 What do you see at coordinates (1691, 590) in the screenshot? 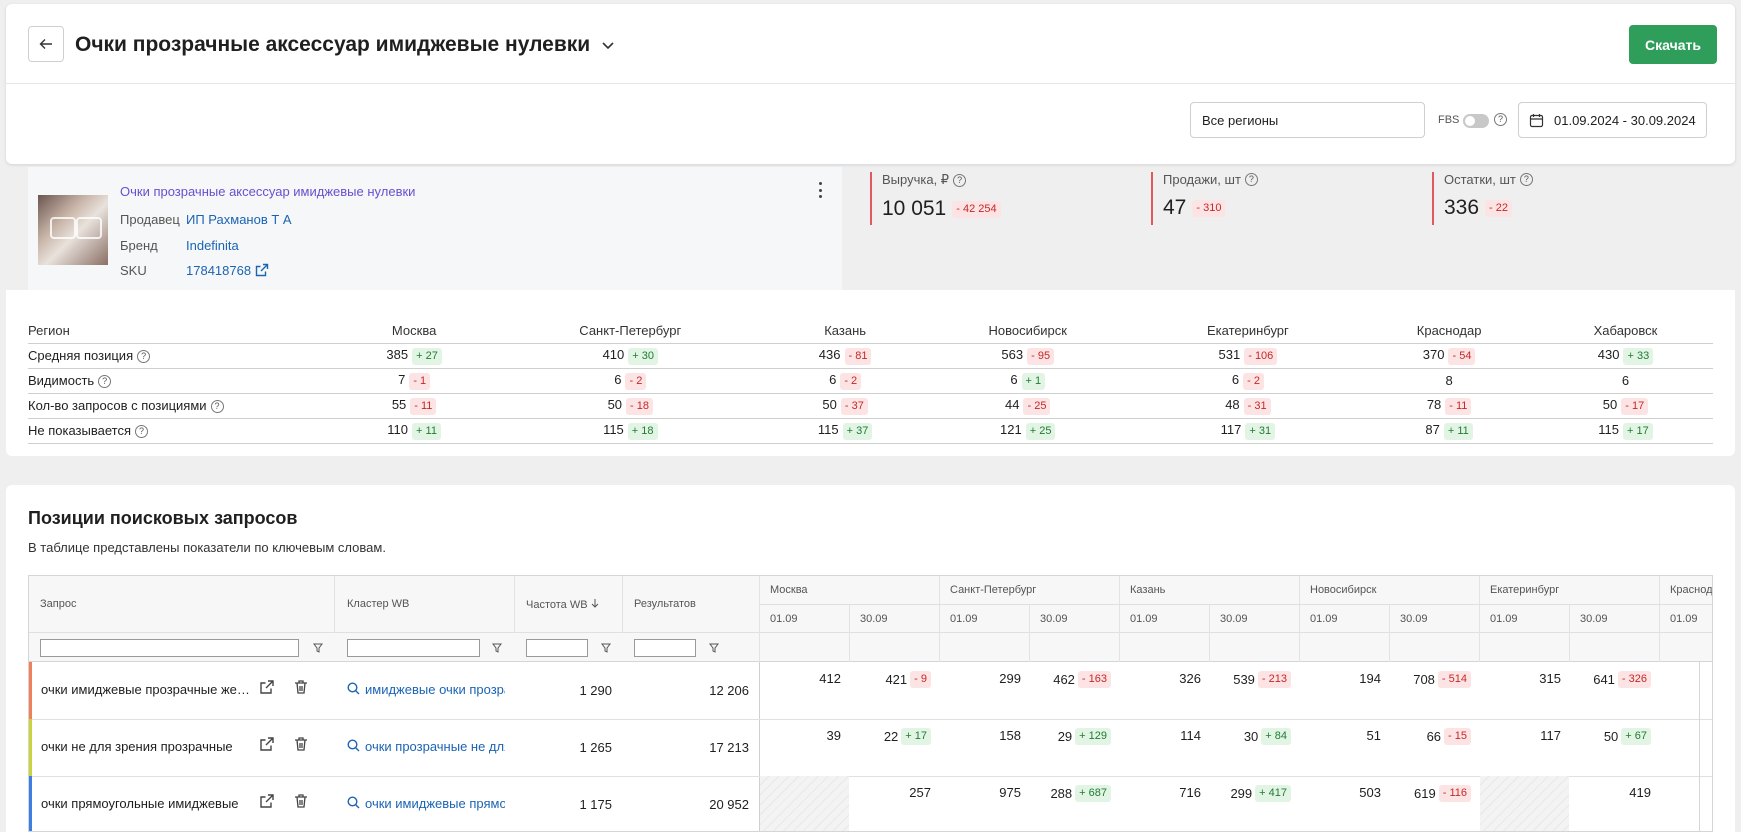
I see `region-column-header: Краснодар` at bounding box center [1691, 590].